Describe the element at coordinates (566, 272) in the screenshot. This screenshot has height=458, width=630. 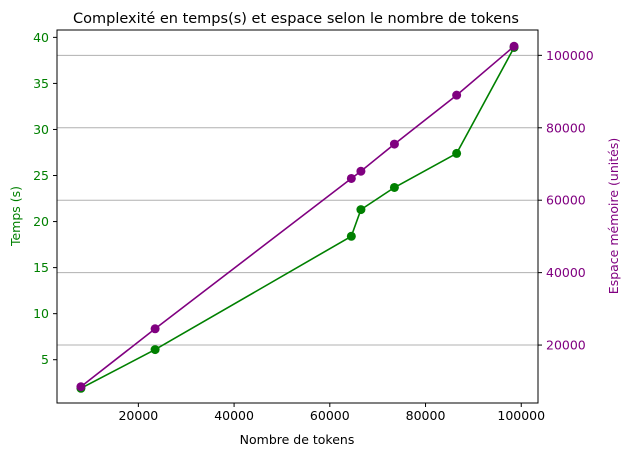
I see `right-y-tick-label: 40000` at that location.